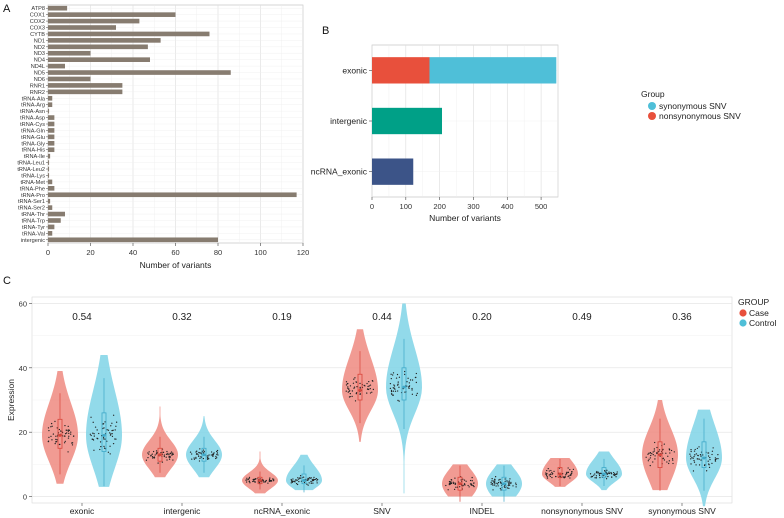  I want to click on chart-a-y-tick-label: COX2, so click(37, 22).